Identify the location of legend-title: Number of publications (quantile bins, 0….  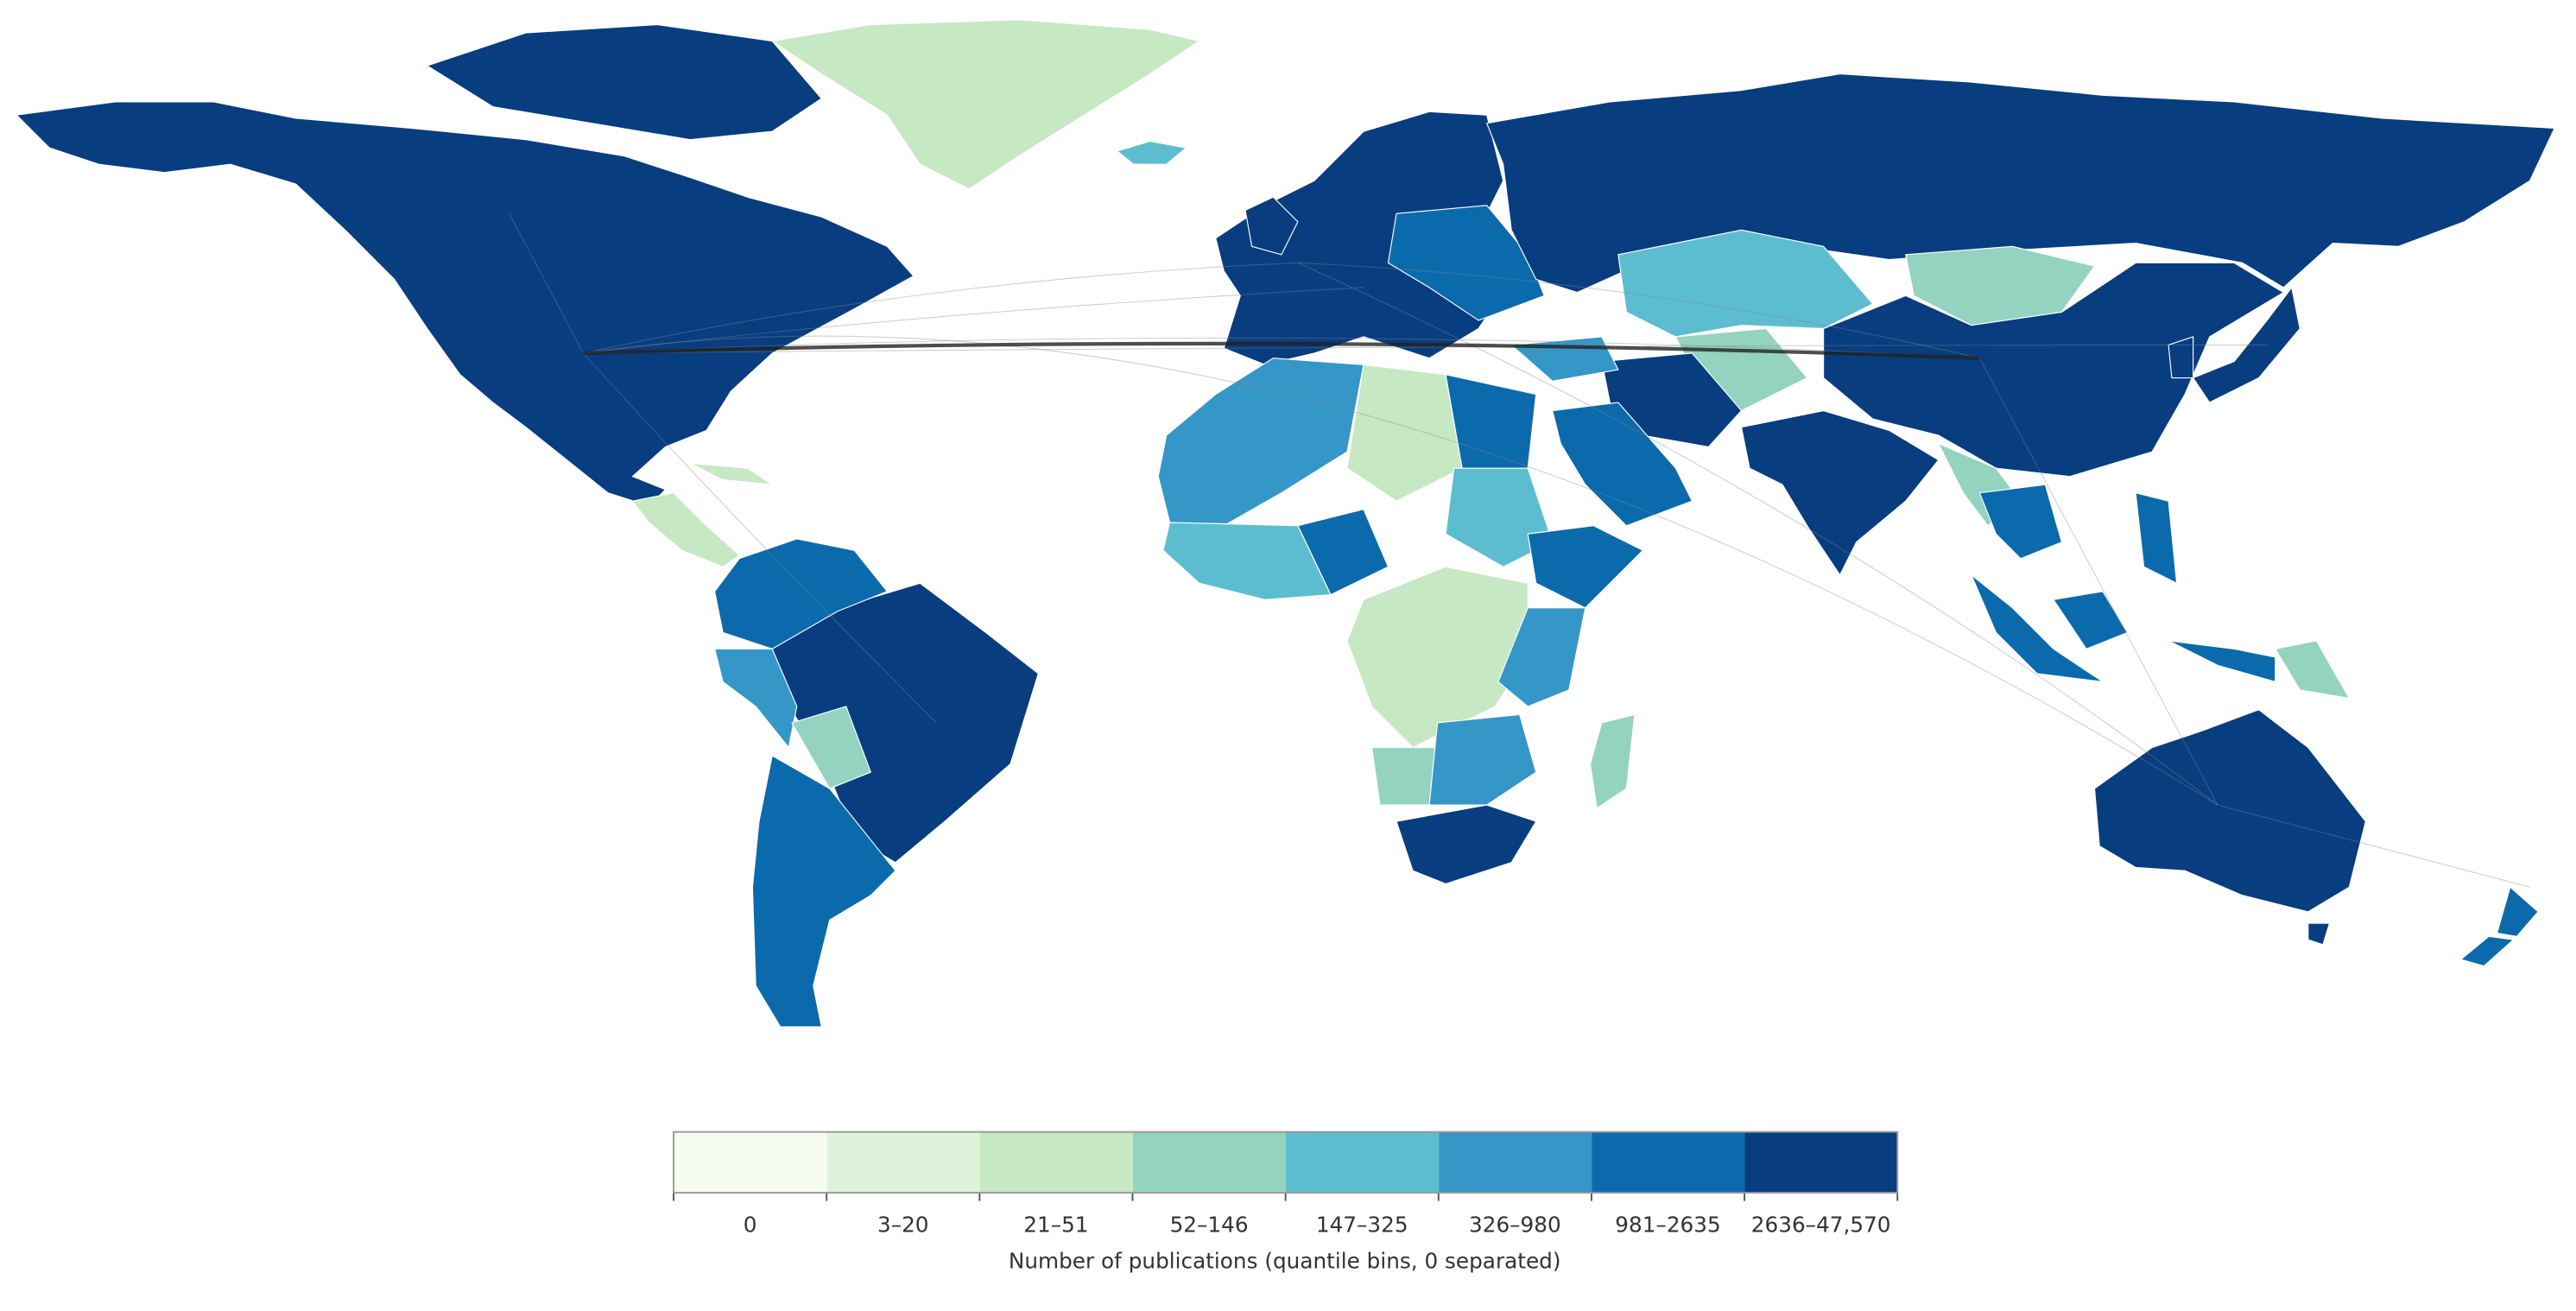
(1285, 1261).